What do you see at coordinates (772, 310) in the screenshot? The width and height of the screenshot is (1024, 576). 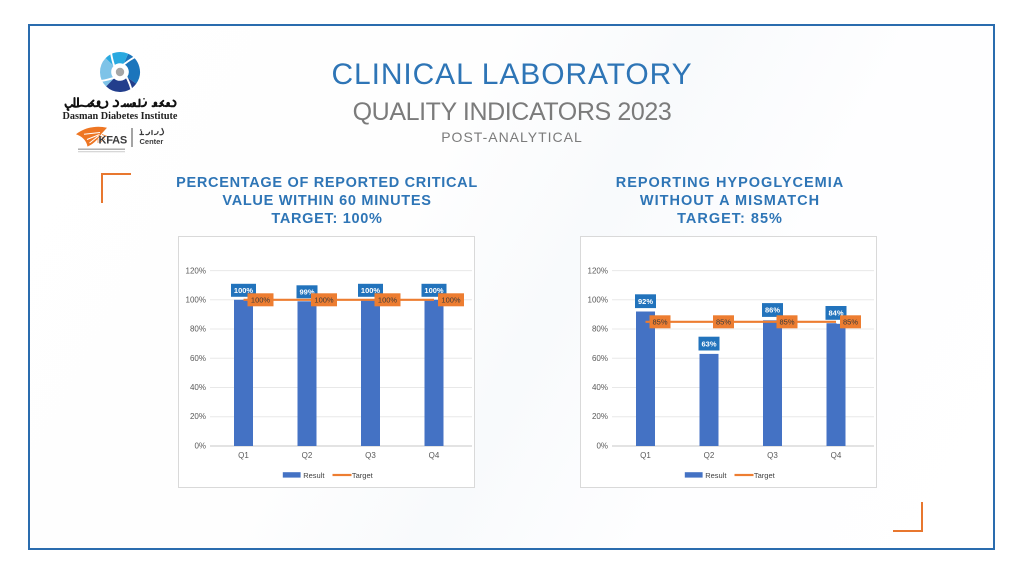 I see `svg-text: 86%` at bounding box center [772, 310].